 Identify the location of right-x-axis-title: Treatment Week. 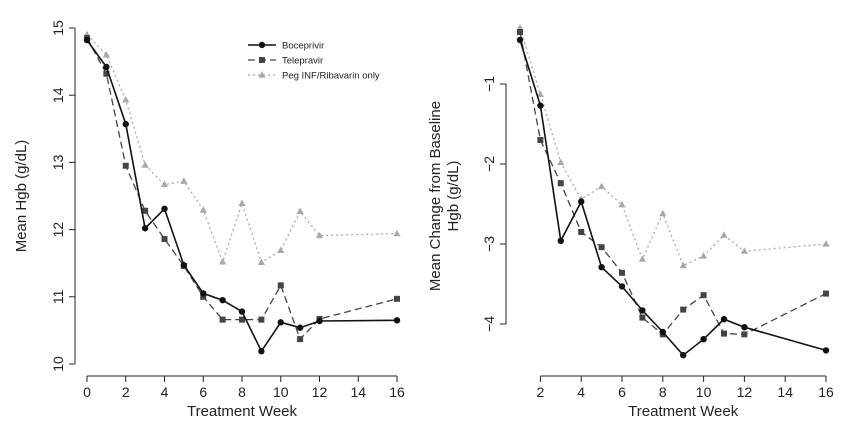
(683, 411).